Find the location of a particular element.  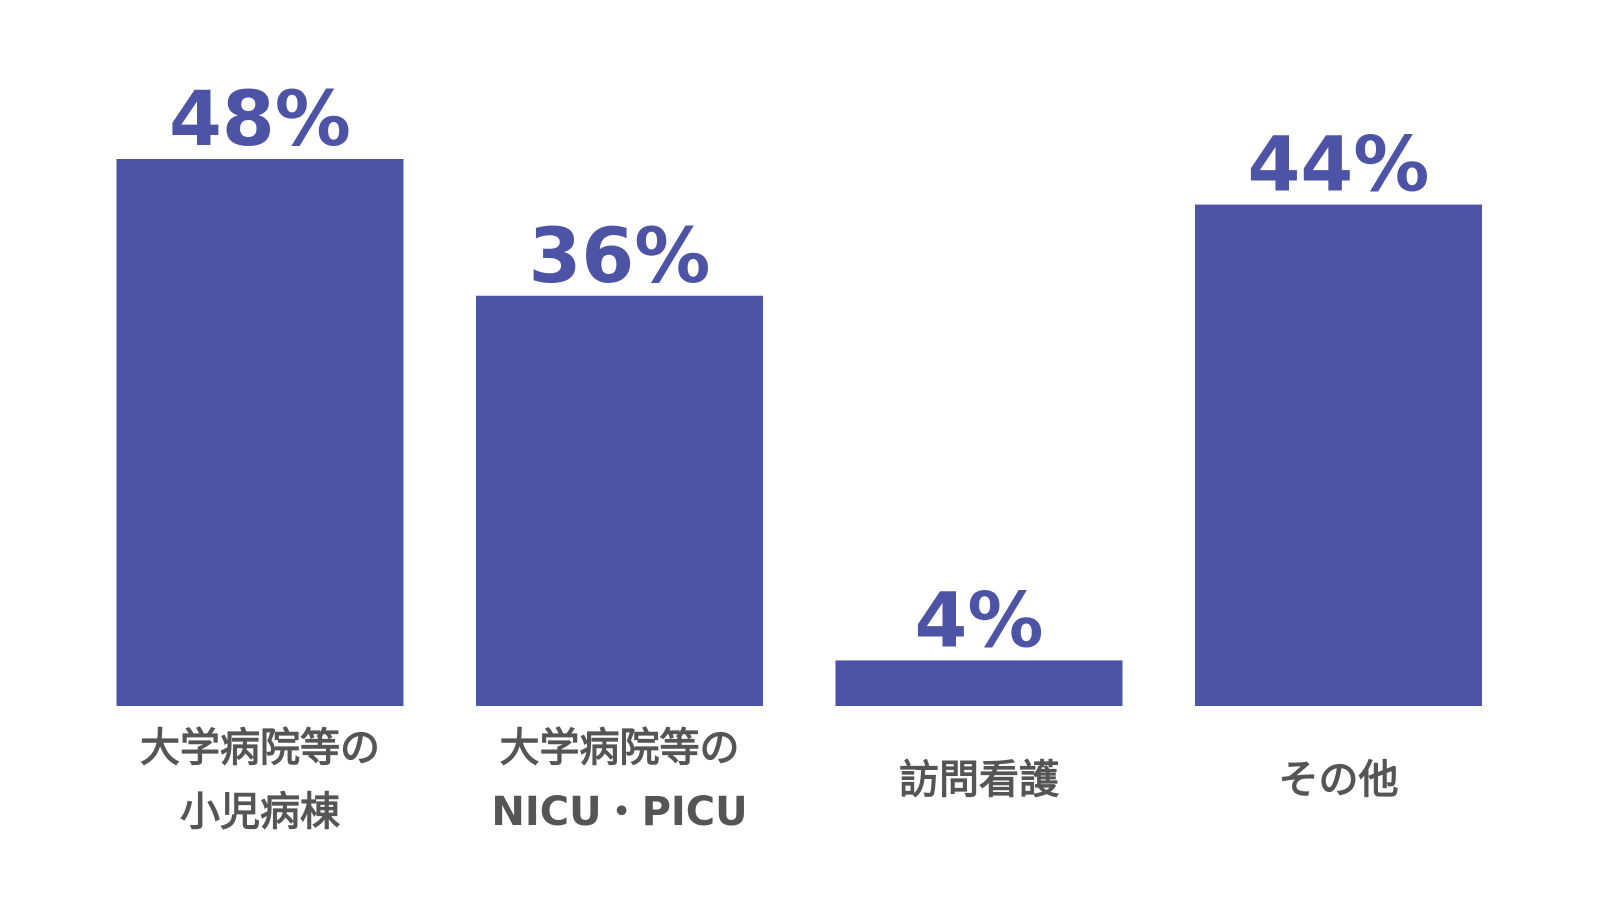

value-label: 36% is located at coordinates (620, 255).